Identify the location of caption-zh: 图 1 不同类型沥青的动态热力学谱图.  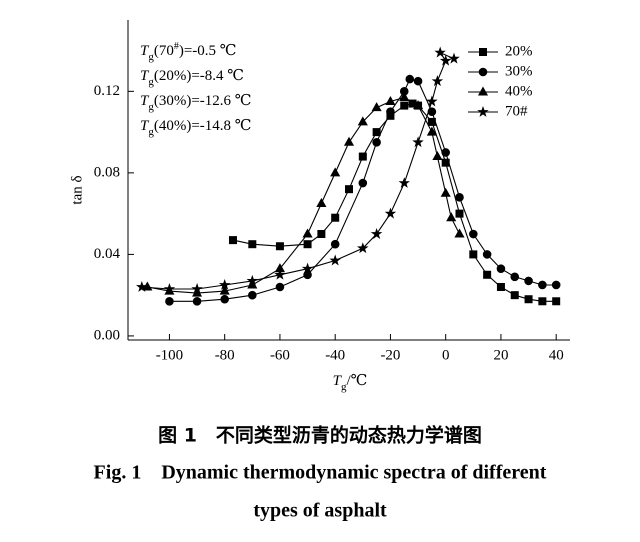
(320, 435).